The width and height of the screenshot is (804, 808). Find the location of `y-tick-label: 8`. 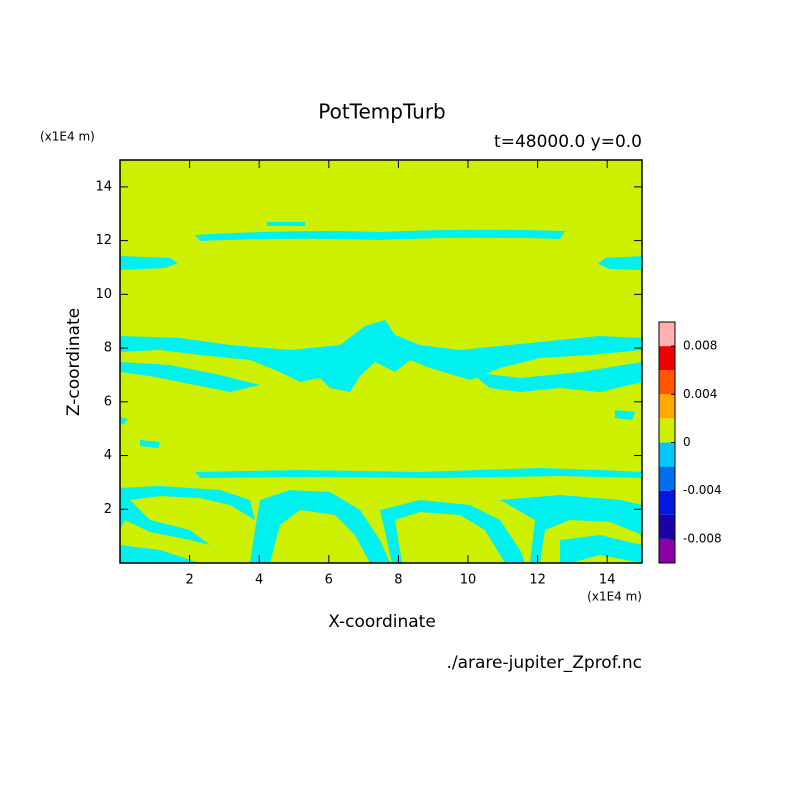

y-tick-label: 8 is located at coordinates (108, 348).